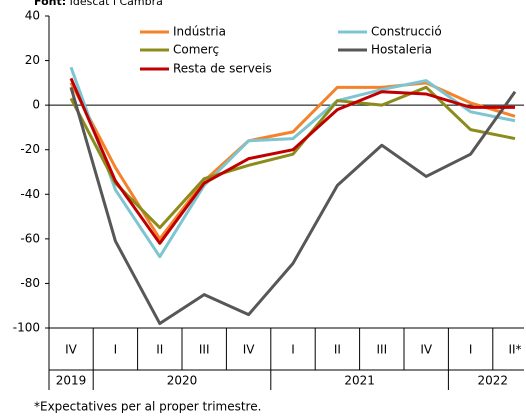  I want to click on y-tick-label: -60, so click(30, 238).